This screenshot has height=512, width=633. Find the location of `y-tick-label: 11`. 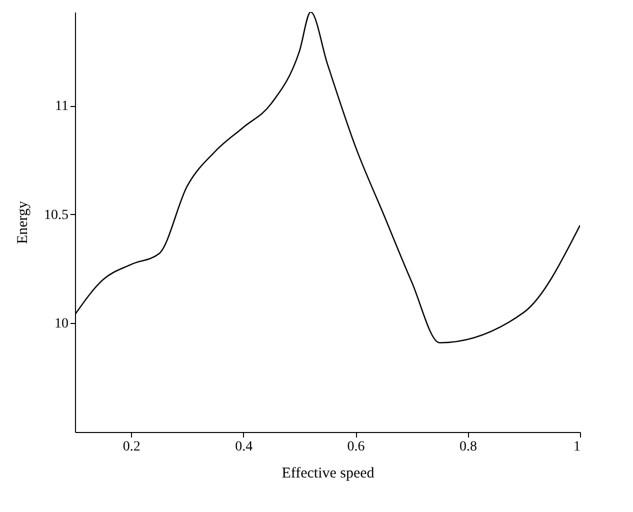

y-tick-label: 11 is located at coordinates (61, 106).